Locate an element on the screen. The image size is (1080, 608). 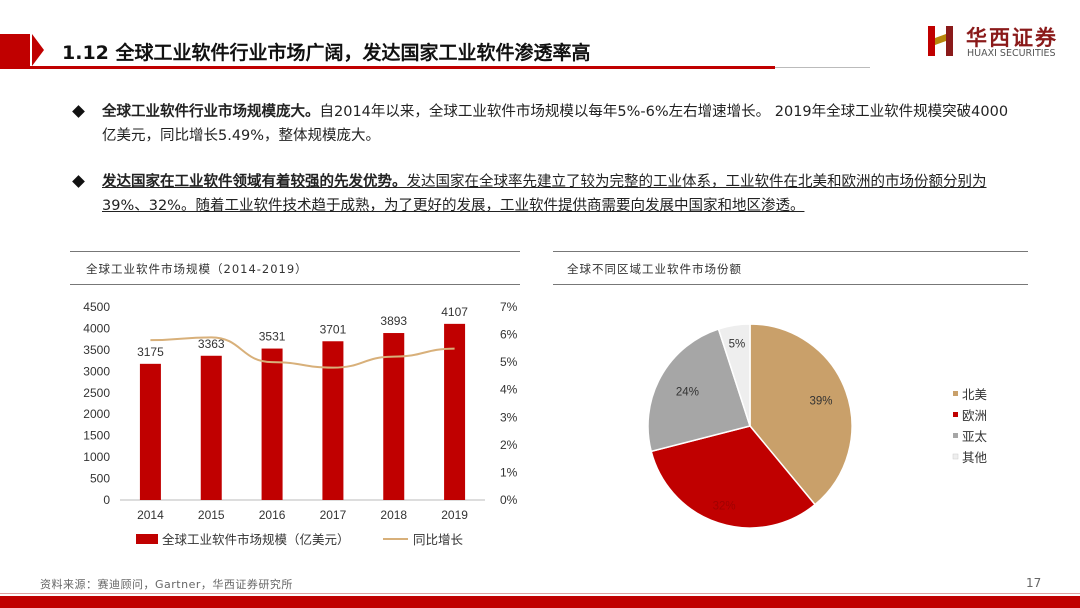
x-tick-label: 2018 is located at coordinates (393, 515).